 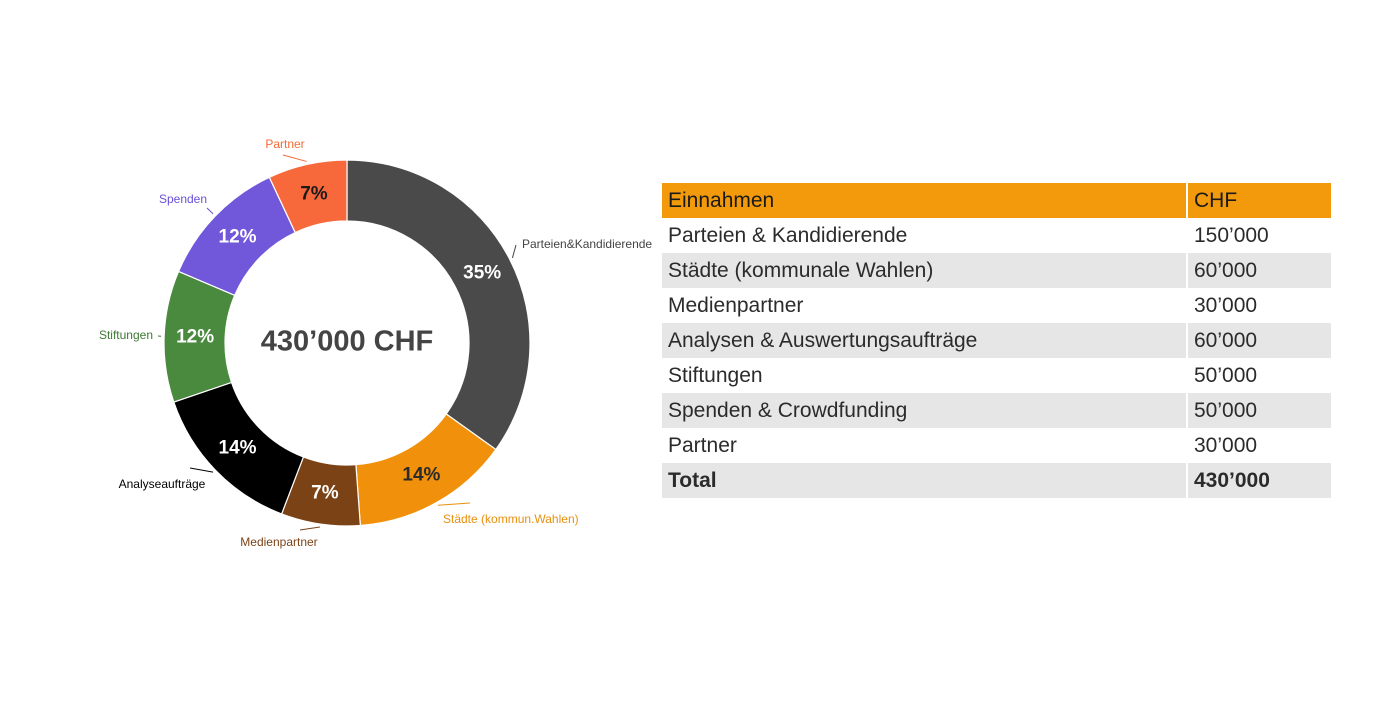 What do you see at coordinates (925, 340) in the screenshot?
I see `row-label: Analysen & Auswertungsaufträge` at bounding box center [925, 340].